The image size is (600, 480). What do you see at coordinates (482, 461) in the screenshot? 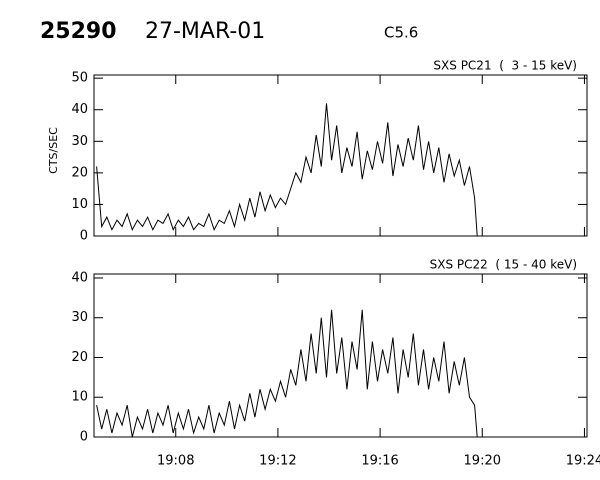
I see `x-tick-label: 19:20` at bounding box center [482, 461].